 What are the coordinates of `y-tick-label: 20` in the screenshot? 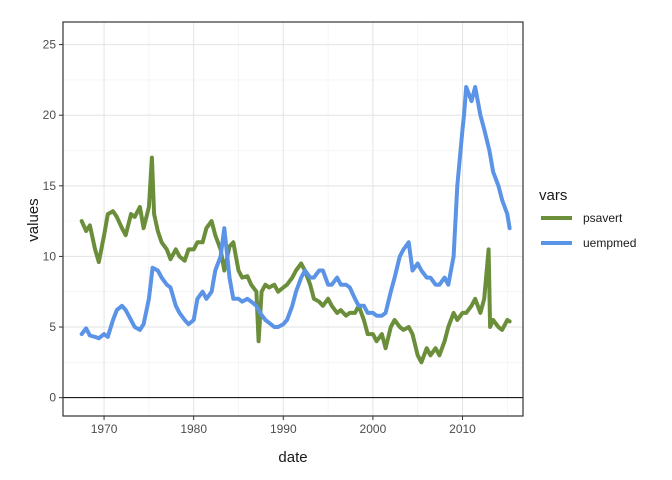 It's located at (50, 115).